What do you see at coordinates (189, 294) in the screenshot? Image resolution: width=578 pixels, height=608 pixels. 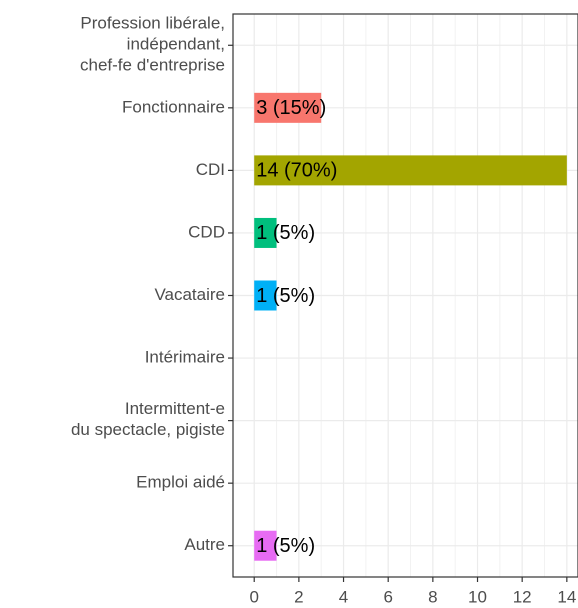 I see `y-tick-label: Vacataire` at bounding box center [189, 294].